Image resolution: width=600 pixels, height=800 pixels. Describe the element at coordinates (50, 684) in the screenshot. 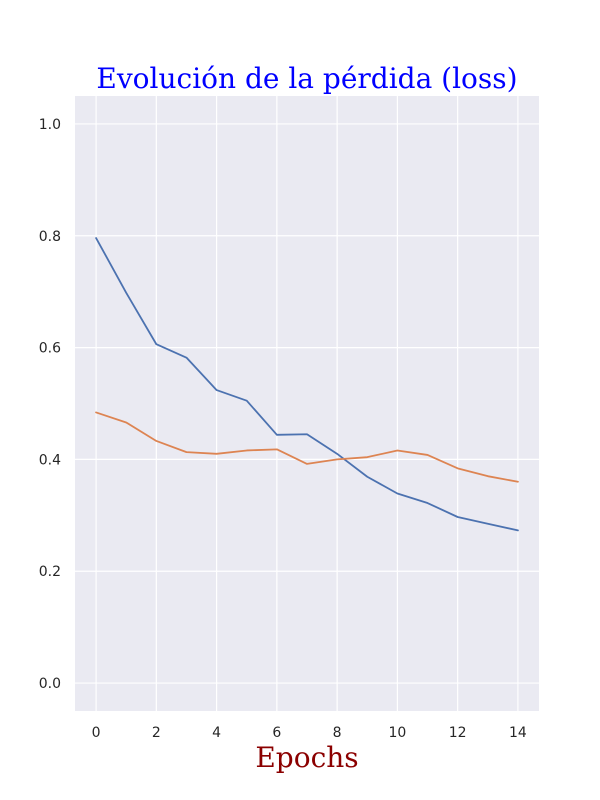

I see `y-tick-label: 0.0` at that location.